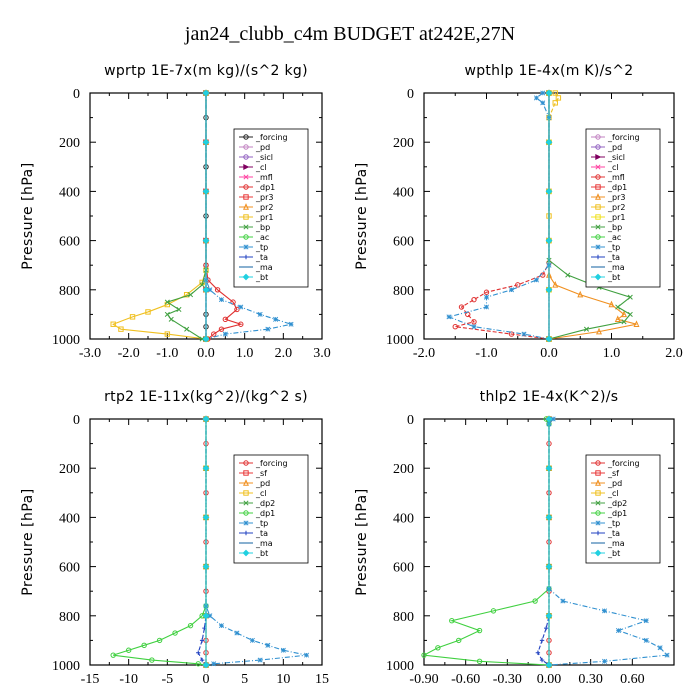 The height and width of the screenshot is (700, 700). What do you see at coordinates (159, 542) in the screenshot?
I see `series-dp1` at bounding box center [159, 542].